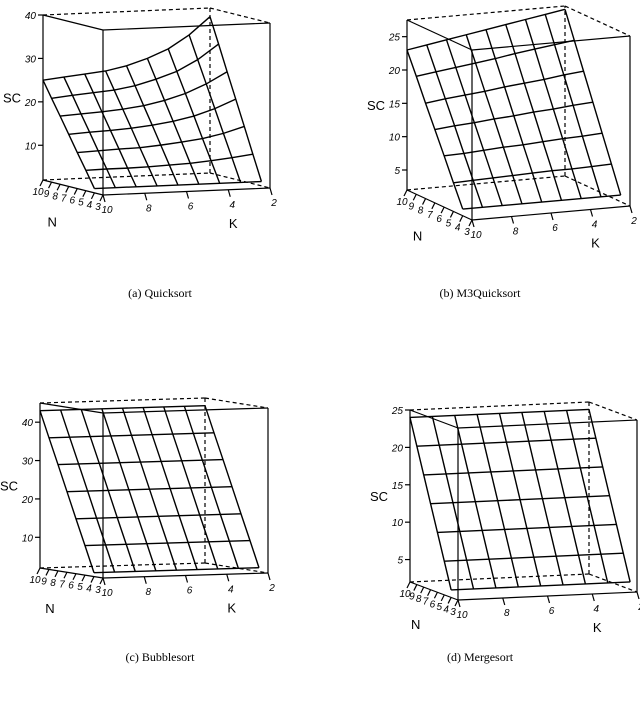 The width and height of the screenshot is (640, 720). What do you see at coordinates (415, 624) in the screenshot?
I see `n-axis-label: N` at bounding box center [415, 624].